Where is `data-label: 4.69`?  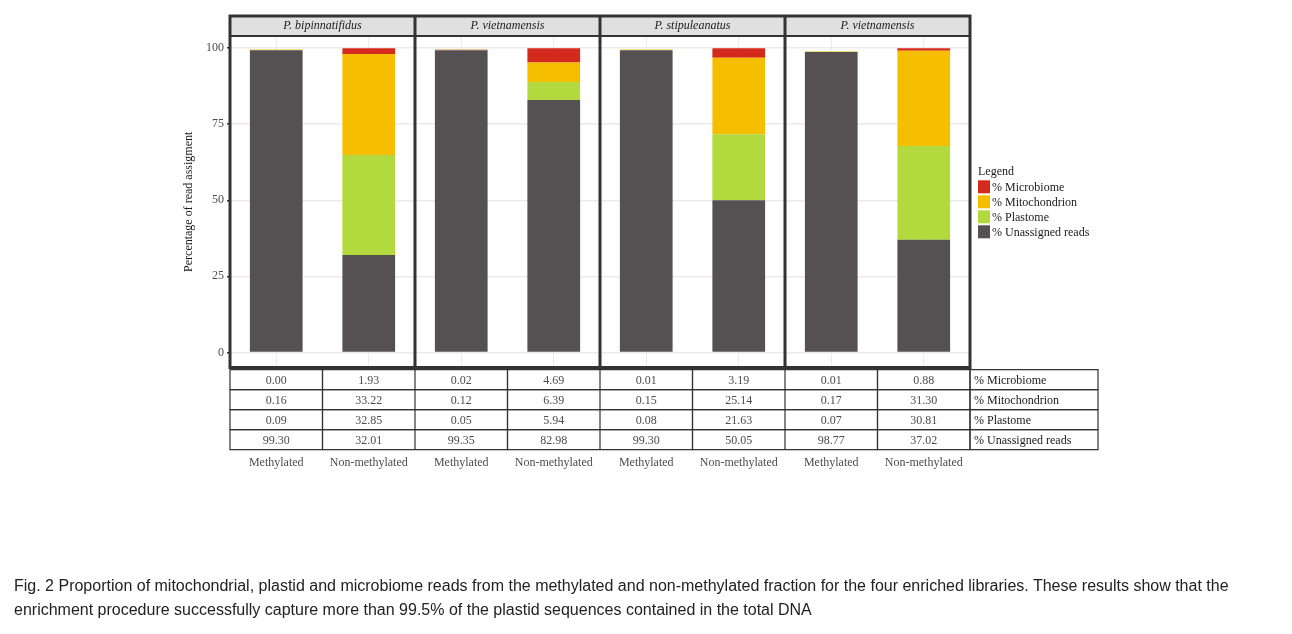 data-label: 4.69 is located at coordinates (554, 379).